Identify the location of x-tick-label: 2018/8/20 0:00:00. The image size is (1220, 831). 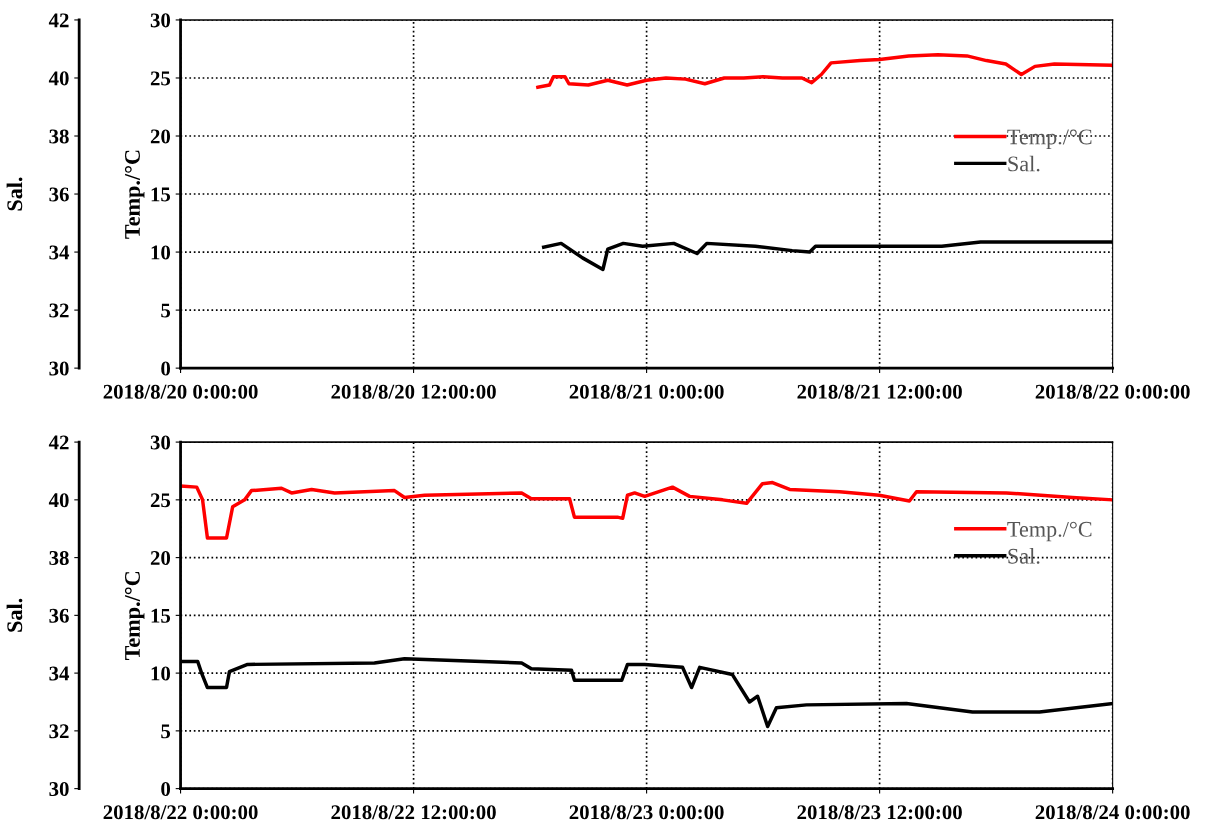
(180, 391).